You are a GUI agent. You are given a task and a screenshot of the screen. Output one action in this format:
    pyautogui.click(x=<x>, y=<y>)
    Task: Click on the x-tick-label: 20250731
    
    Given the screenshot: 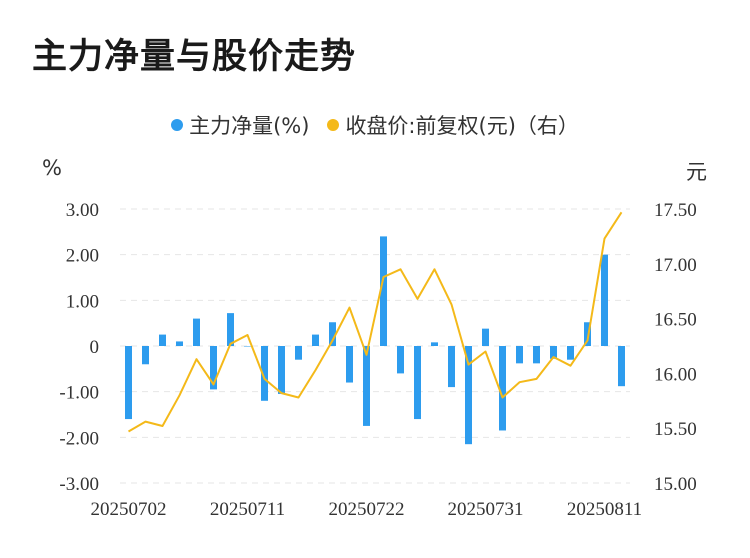 What is the action you would take?
    pyautogui.click(x=486, y=509)
    